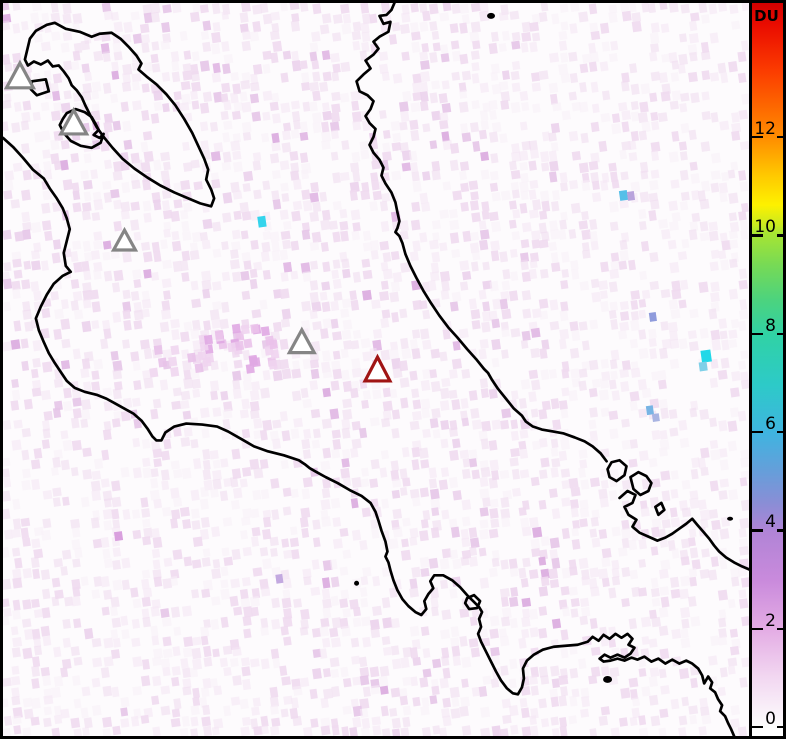  What do you see at coordinates (176, 361) in the screenshot?
I see `dense-noise-patch` at bounding box center [176, 361].